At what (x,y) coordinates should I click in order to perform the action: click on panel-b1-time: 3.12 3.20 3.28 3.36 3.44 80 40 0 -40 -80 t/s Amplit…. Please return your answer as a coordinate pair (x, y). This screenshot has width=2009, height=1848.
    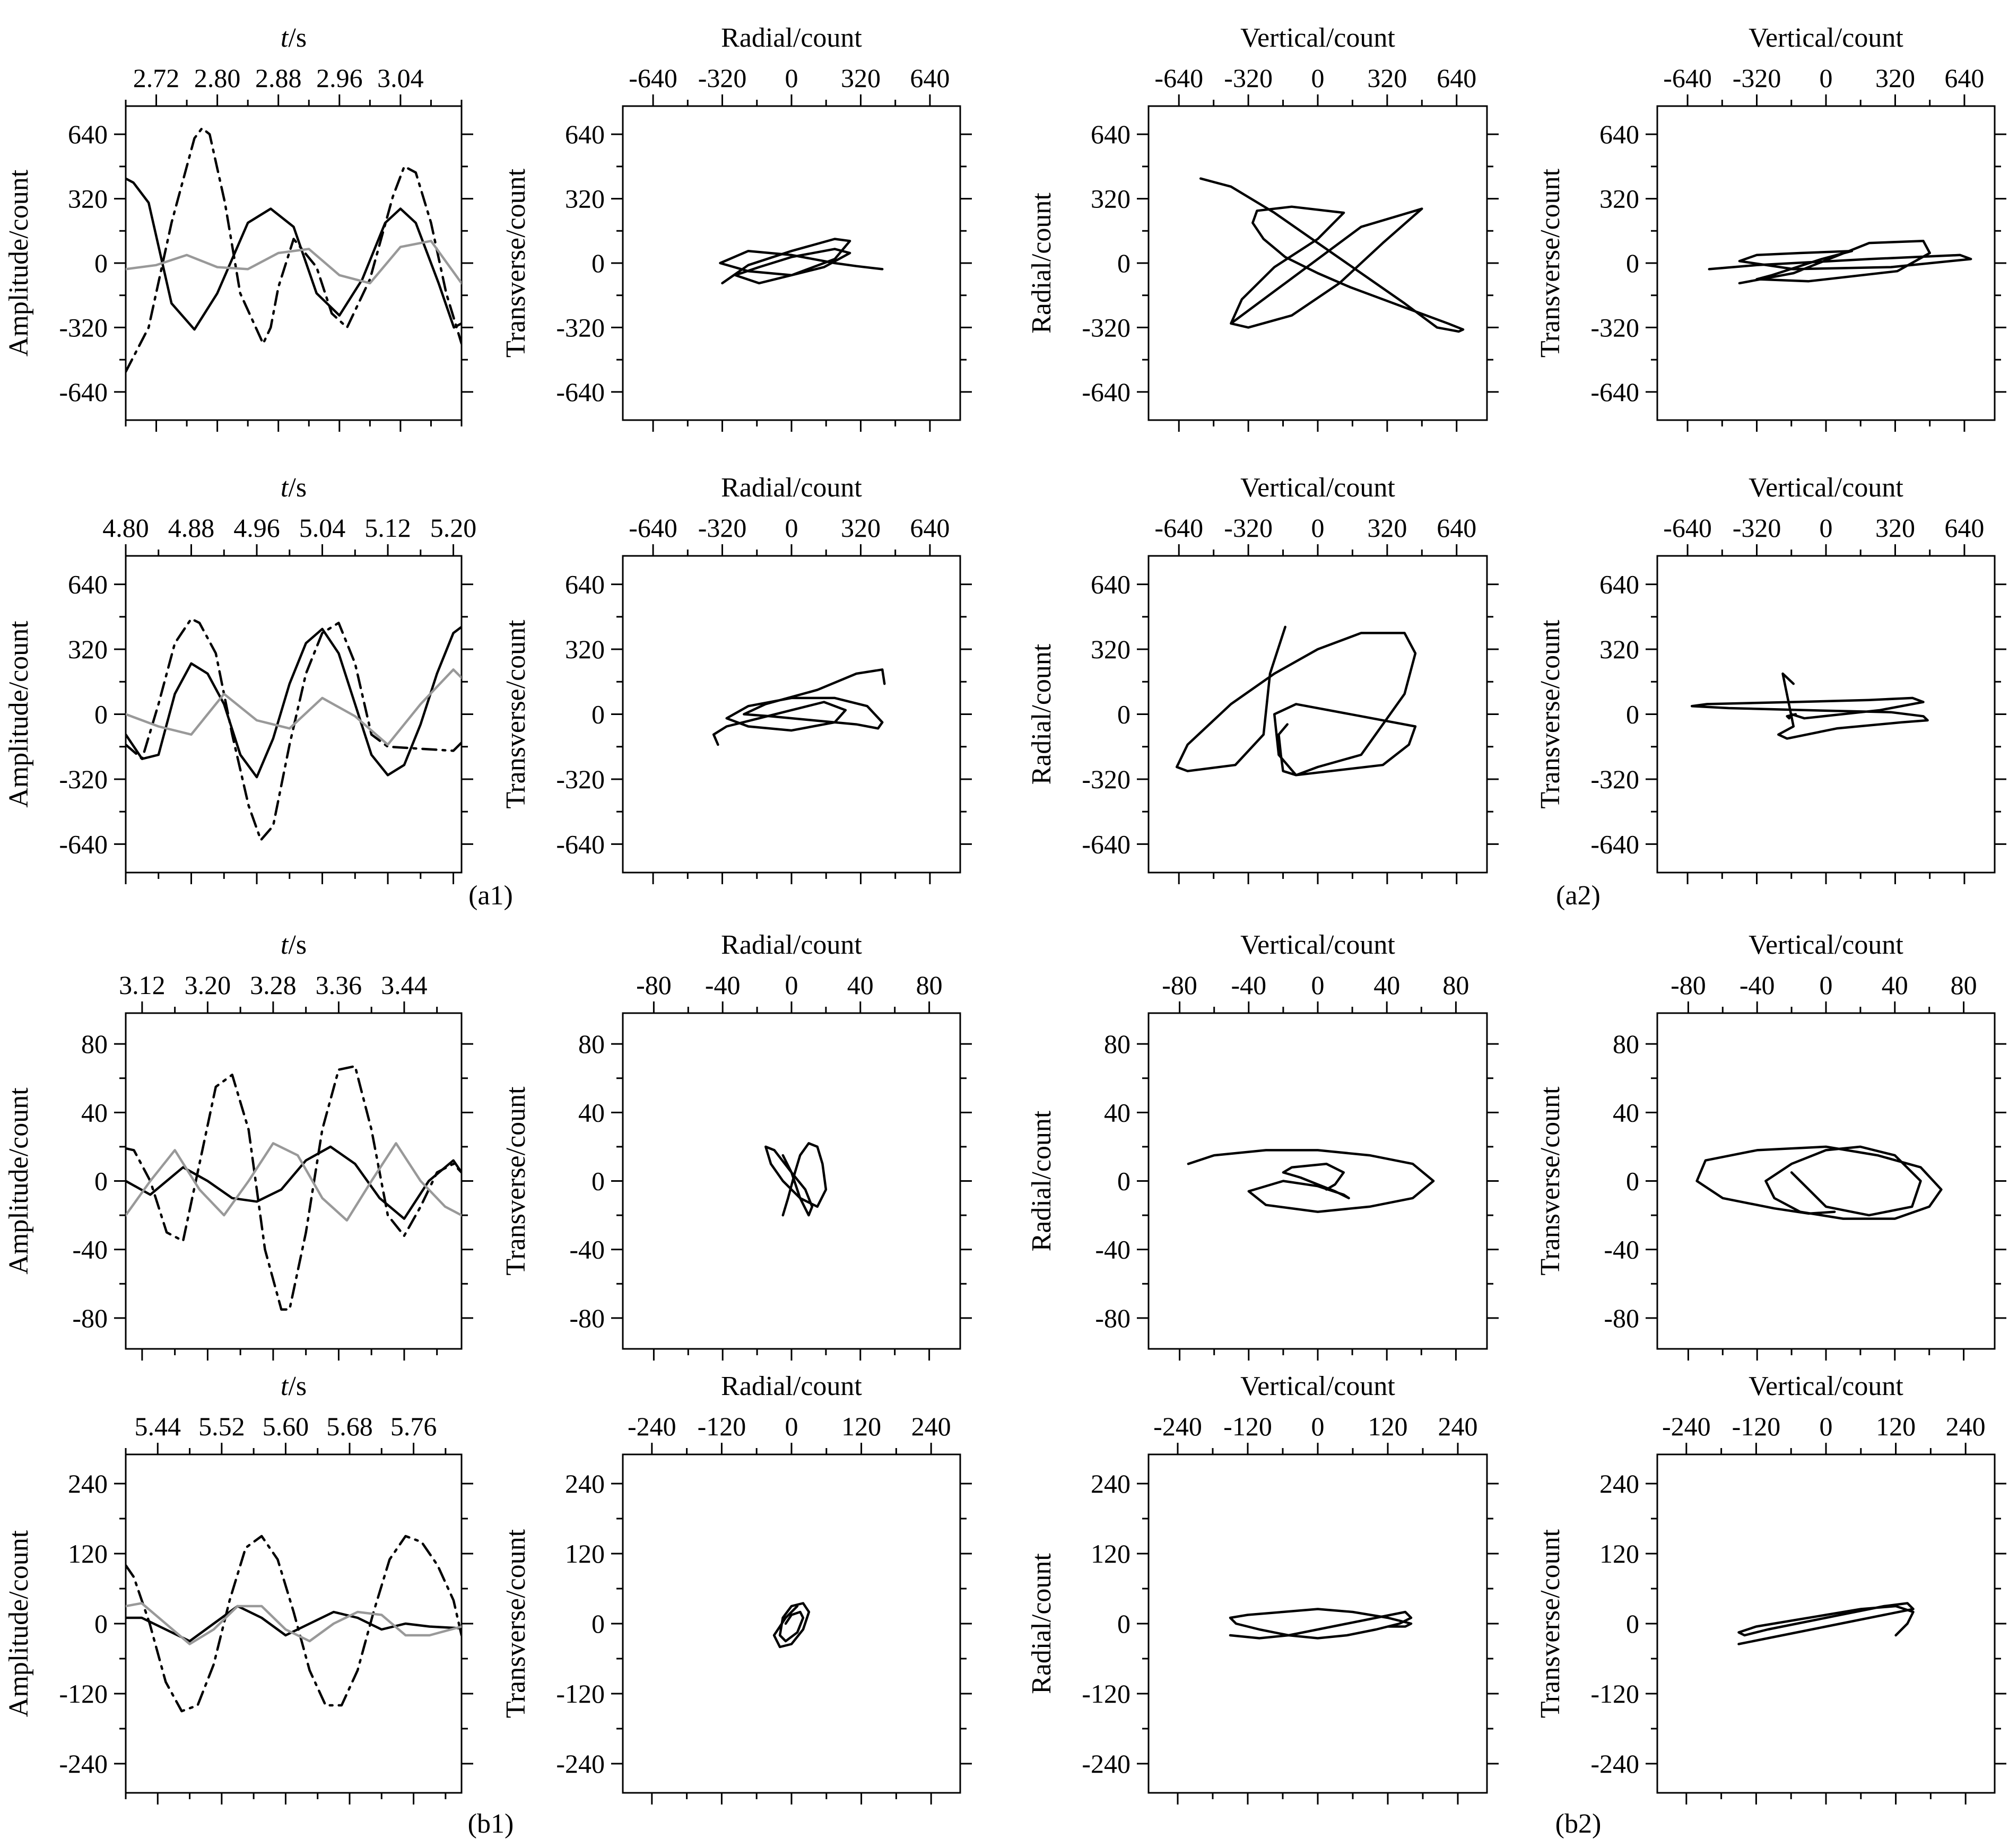
    Looking at the image, I should click on (239, 1145).